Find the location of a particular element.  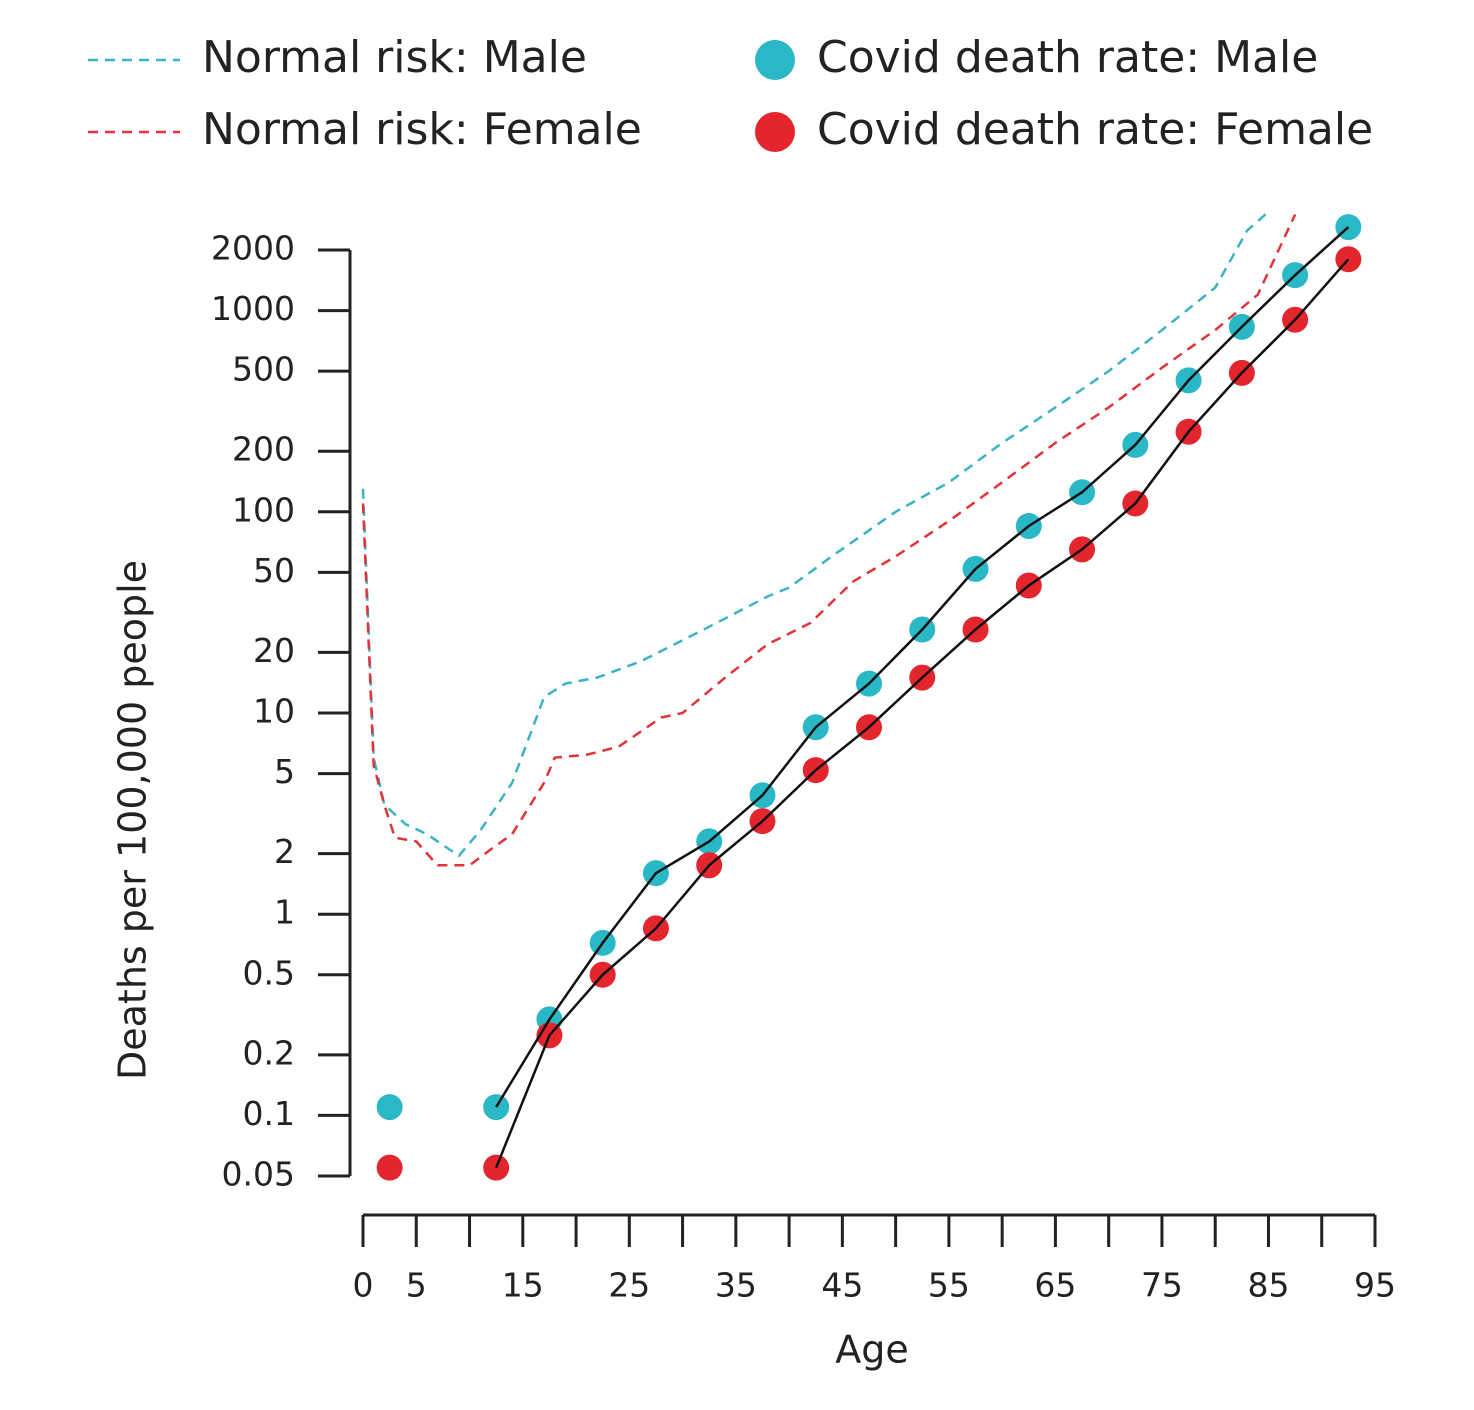

y-axis-label: Deaths per 100,000 people is located at coordinates (133, 820).